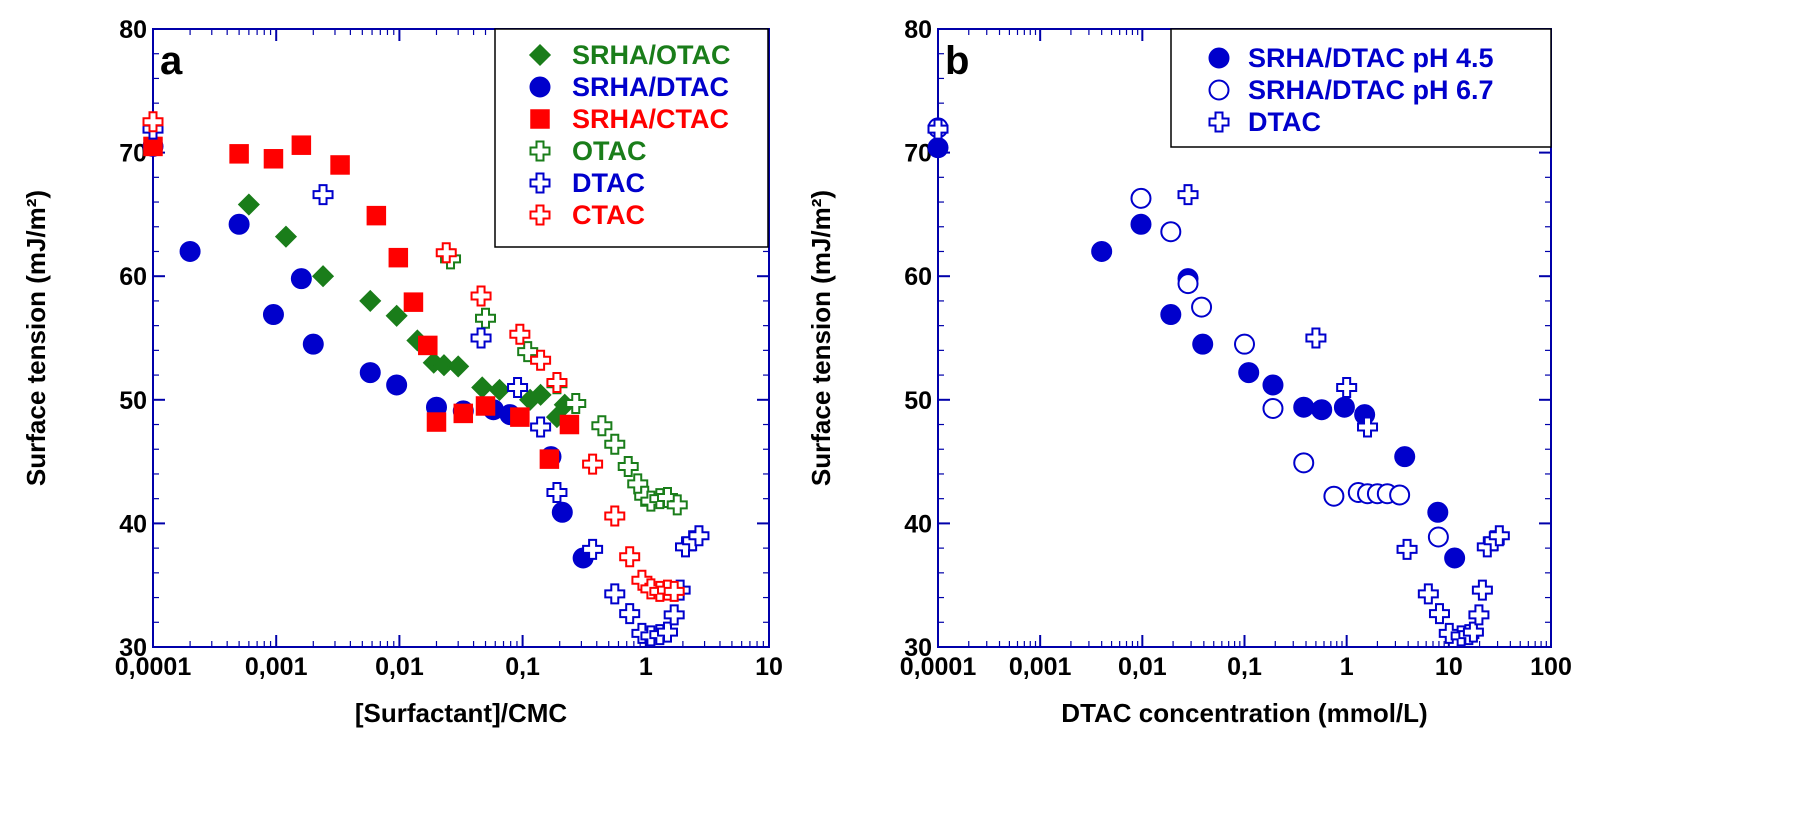 Image resolution: width=1797 pixels, height=832 pixels. What do you see at coordinates (1244, 667) in the screenshot?
I see `x-tick-label: 0,1` at bounding box center [1244, 667].